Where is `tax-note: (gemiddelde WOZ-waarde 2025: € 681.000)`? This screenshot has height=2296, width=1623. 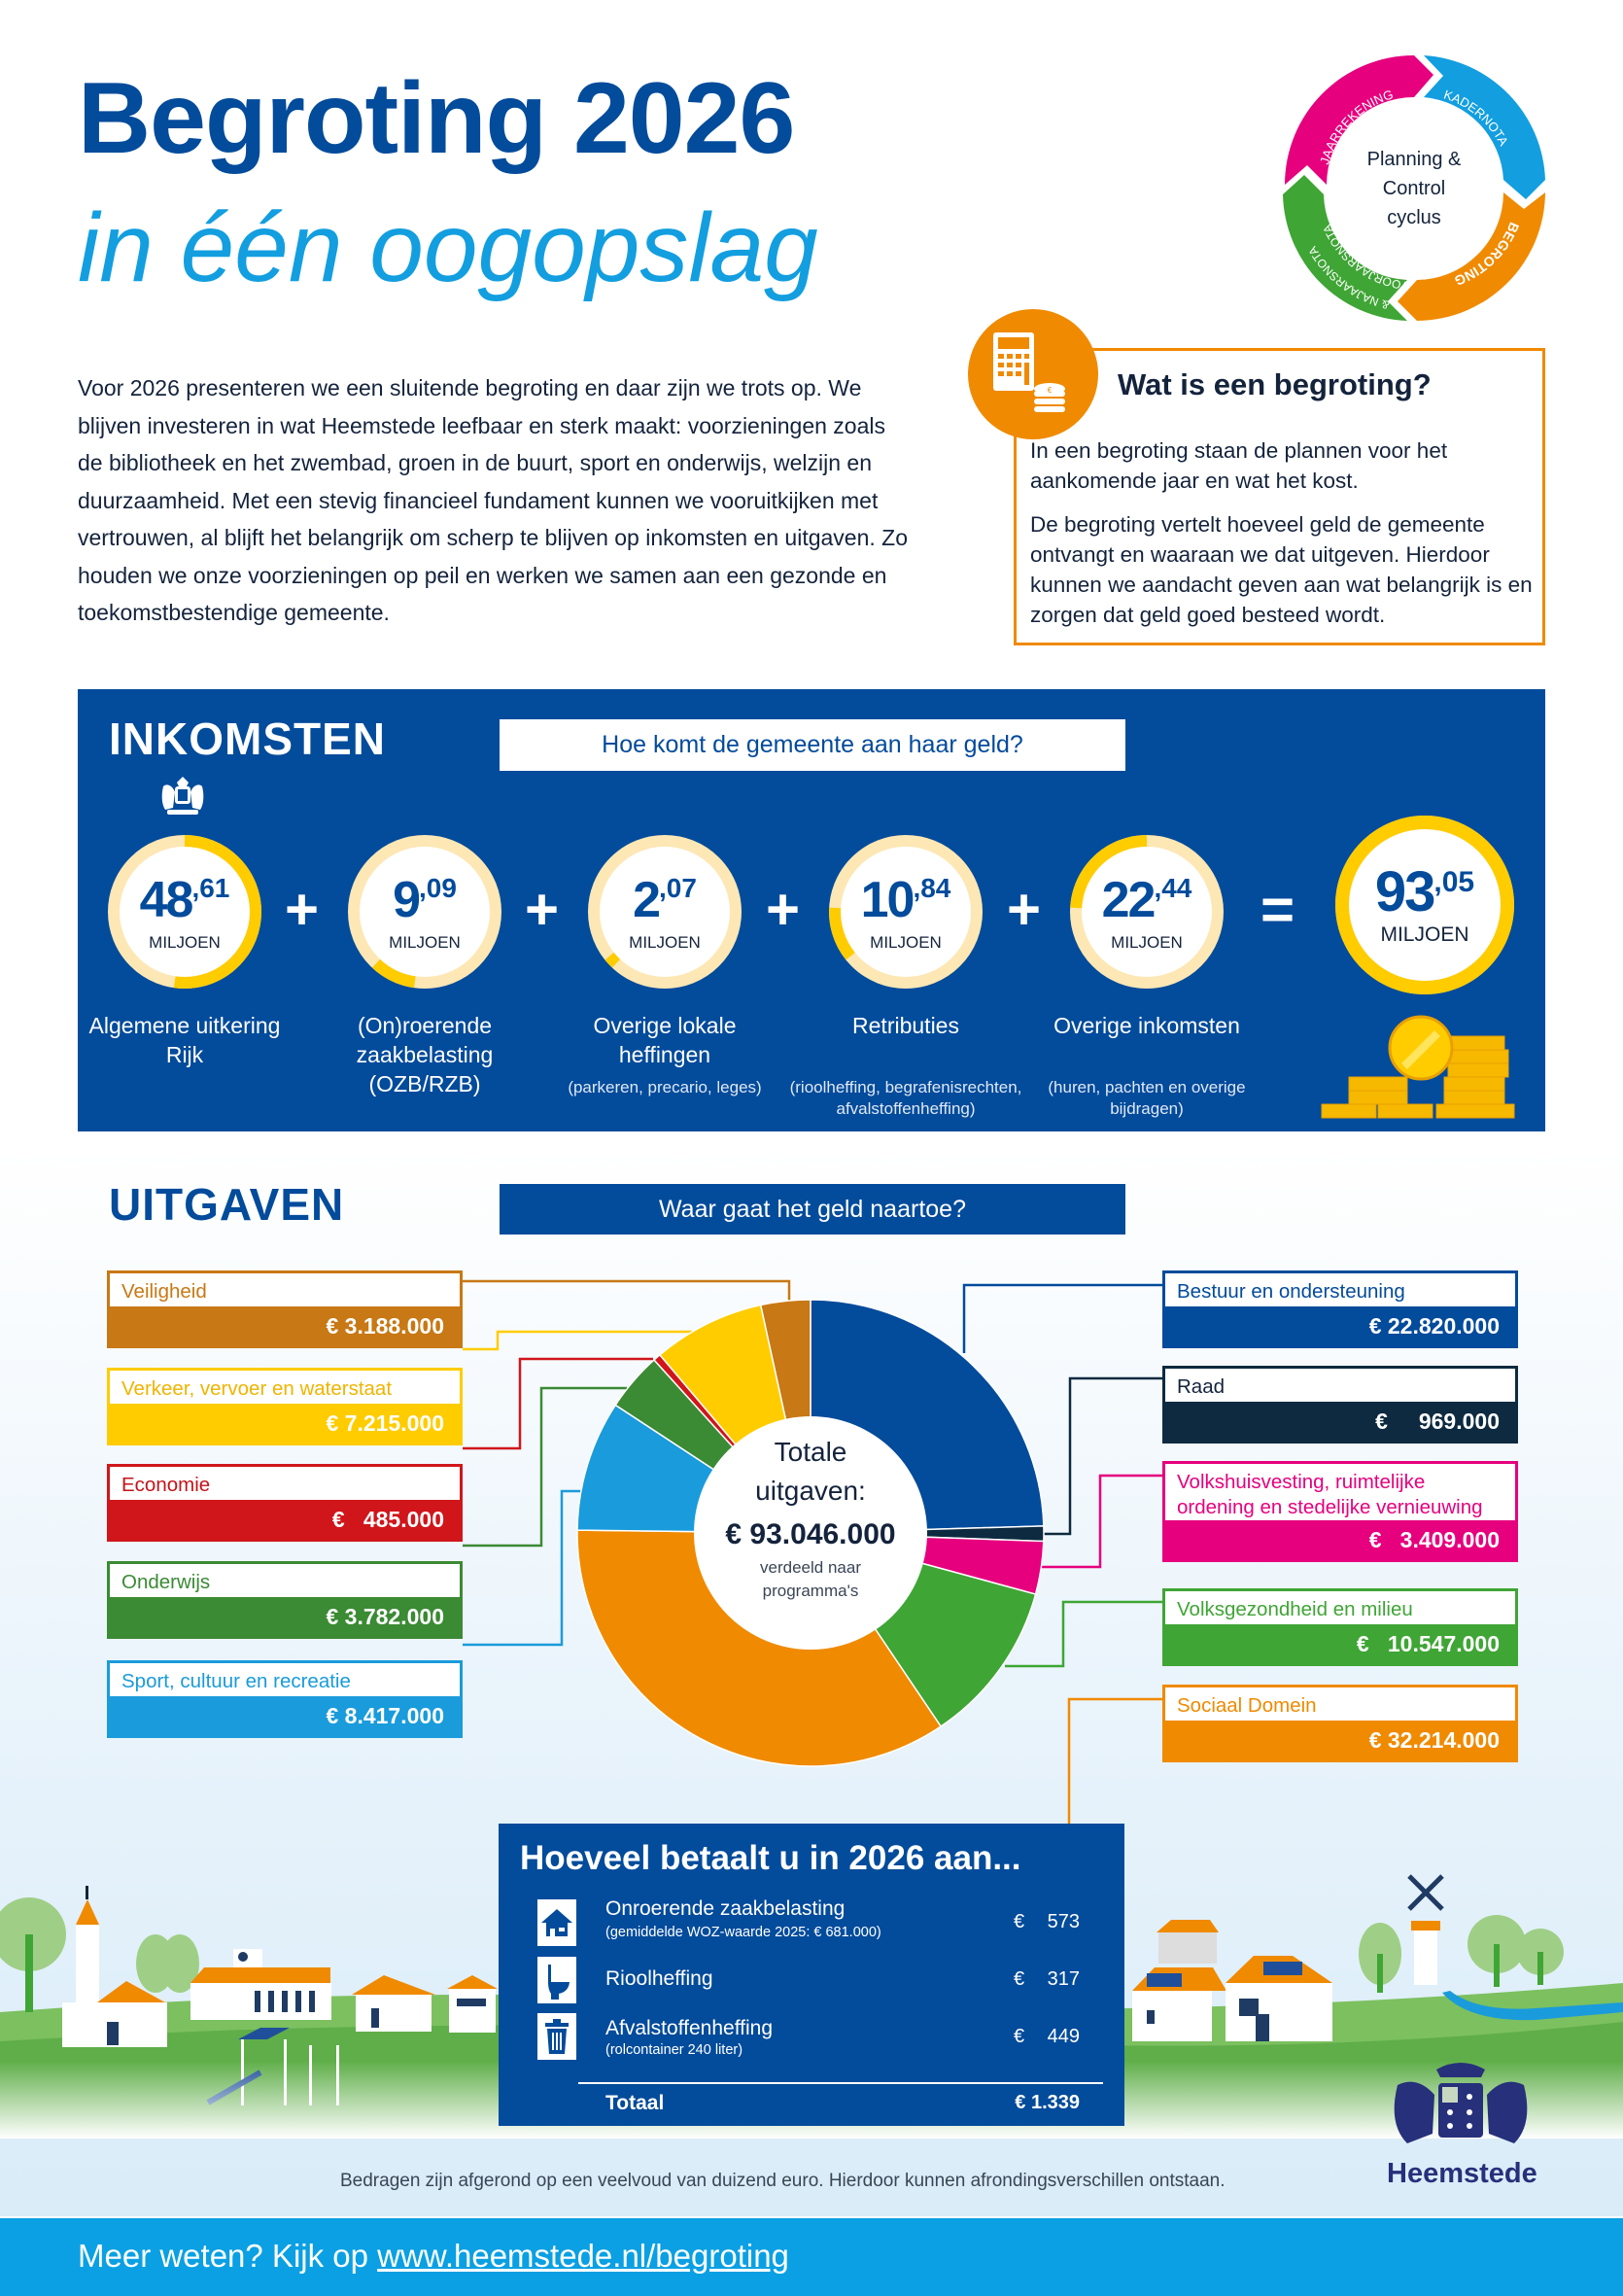 tax-note: (gemiddelde WOZ-waarde 2025: € 681.000) is located at coordinates (743, 1932).